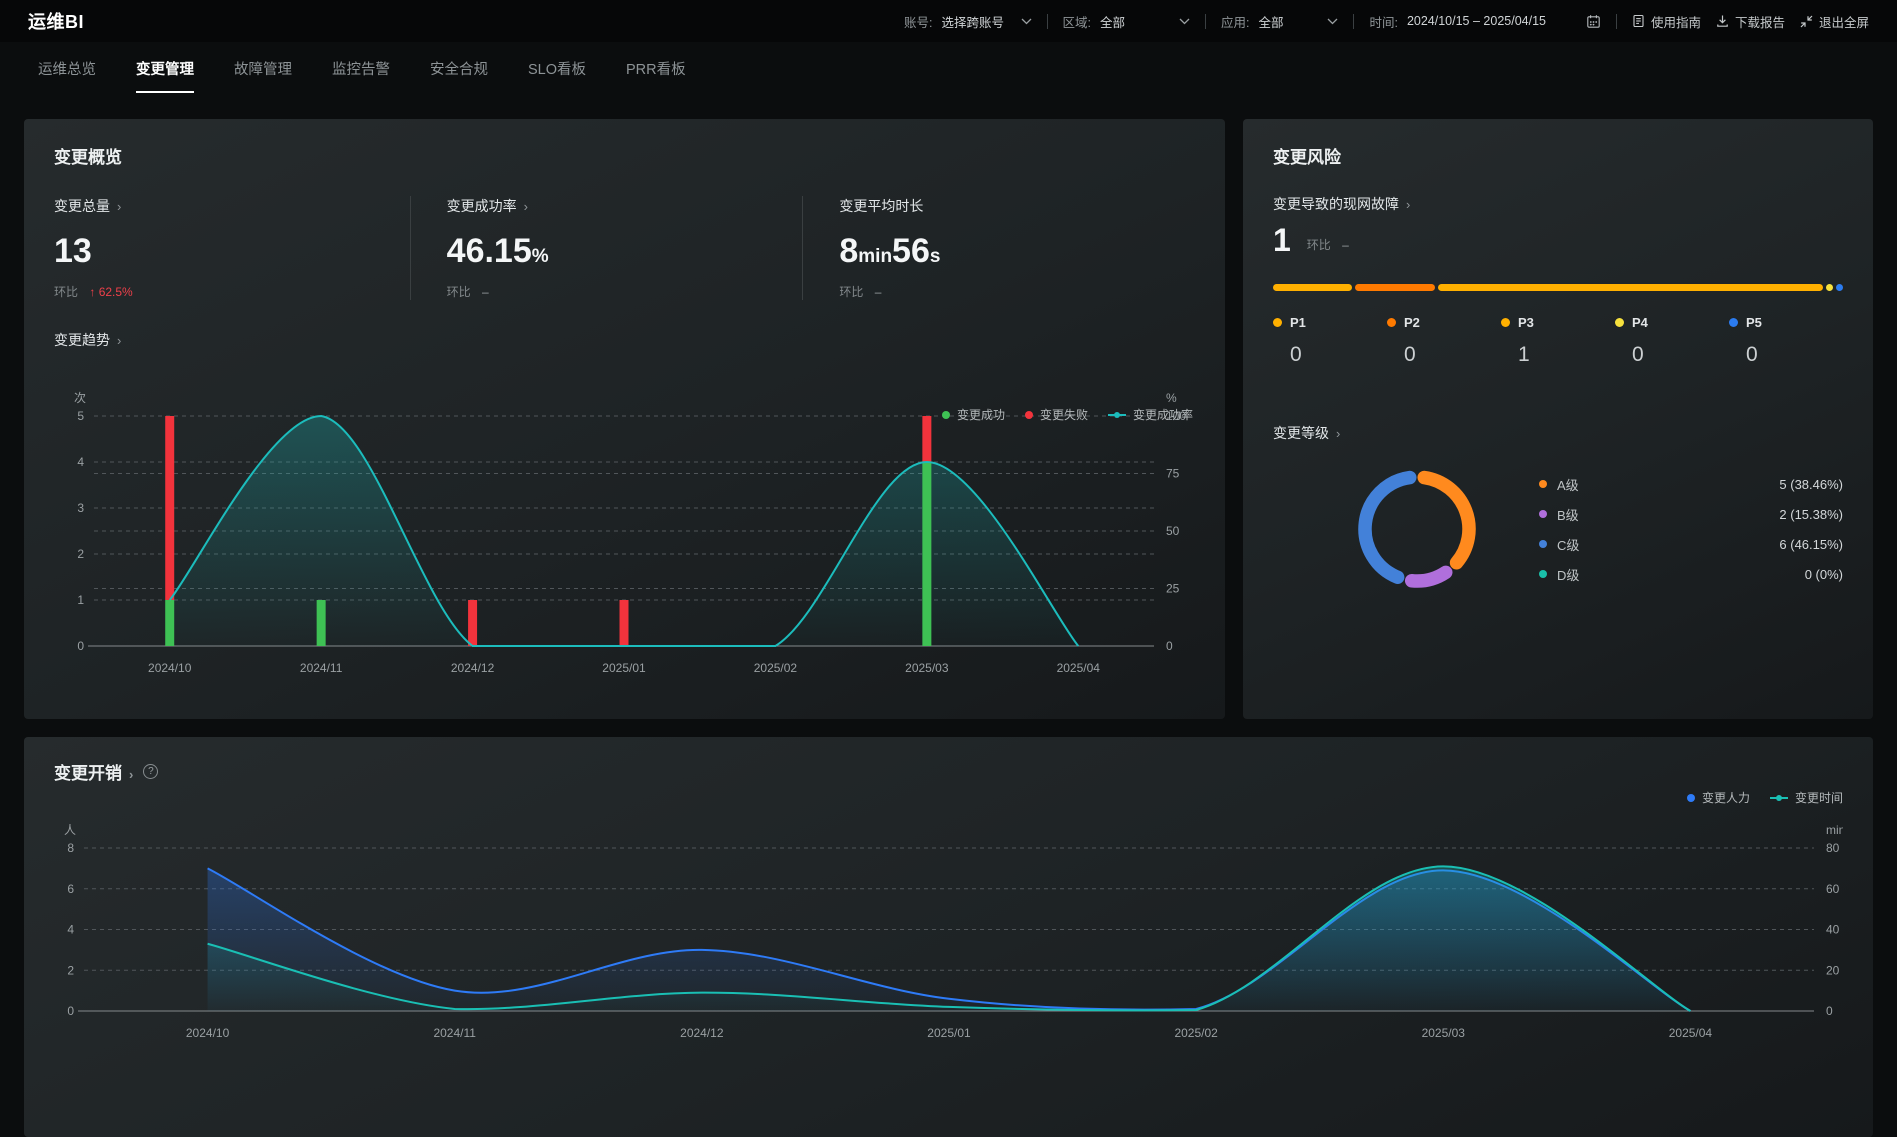 The image size is (1897, 1137). Describe the element at coordinates (170, 668) in the screenshot. I see `svg-text: 2024/10` at that location.